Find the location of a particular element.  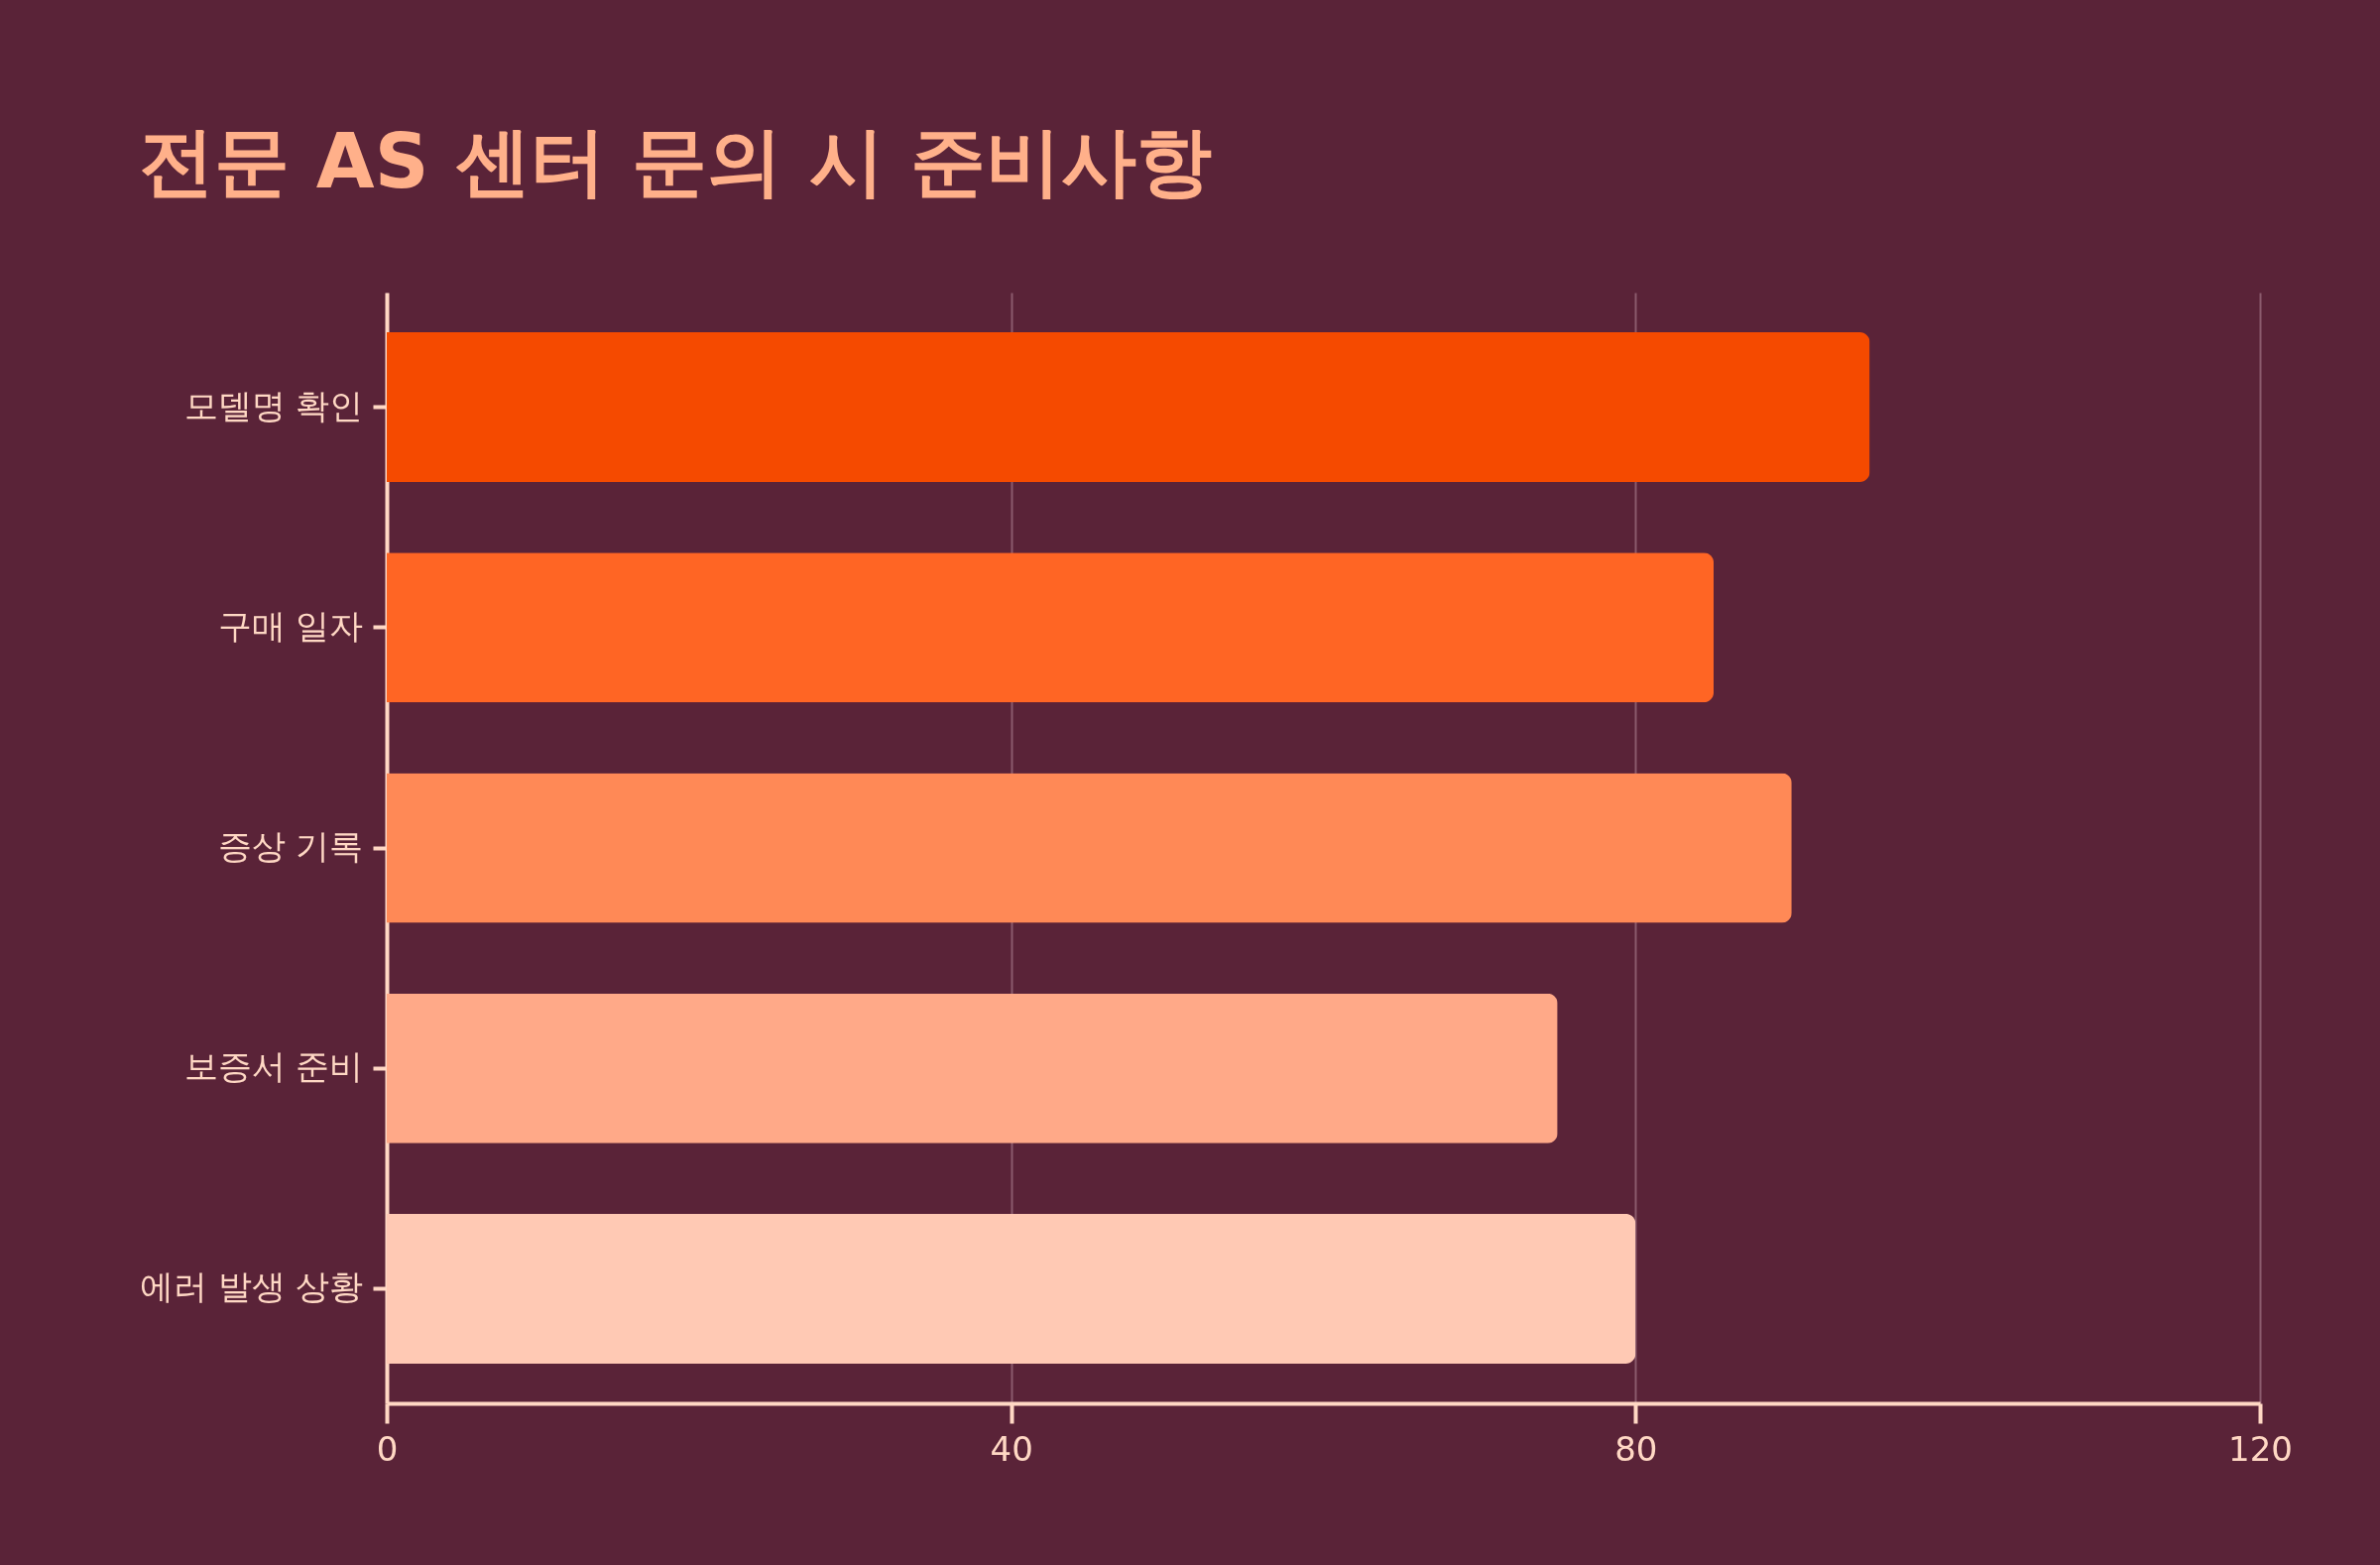

y-tick-label: 에러 발생 상황 is located at coordinates (251, 1286).